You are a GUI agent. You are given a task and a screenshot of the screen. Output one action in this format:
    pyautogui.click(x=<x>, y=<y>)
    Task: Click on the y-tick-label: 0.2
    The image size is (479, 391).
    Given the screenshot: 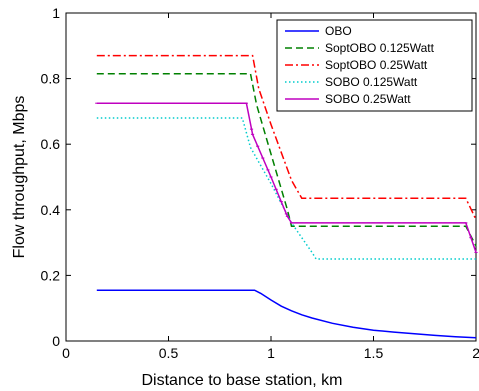 What is the action you would take?
    pyautogui.click(x=51, y=275)
    